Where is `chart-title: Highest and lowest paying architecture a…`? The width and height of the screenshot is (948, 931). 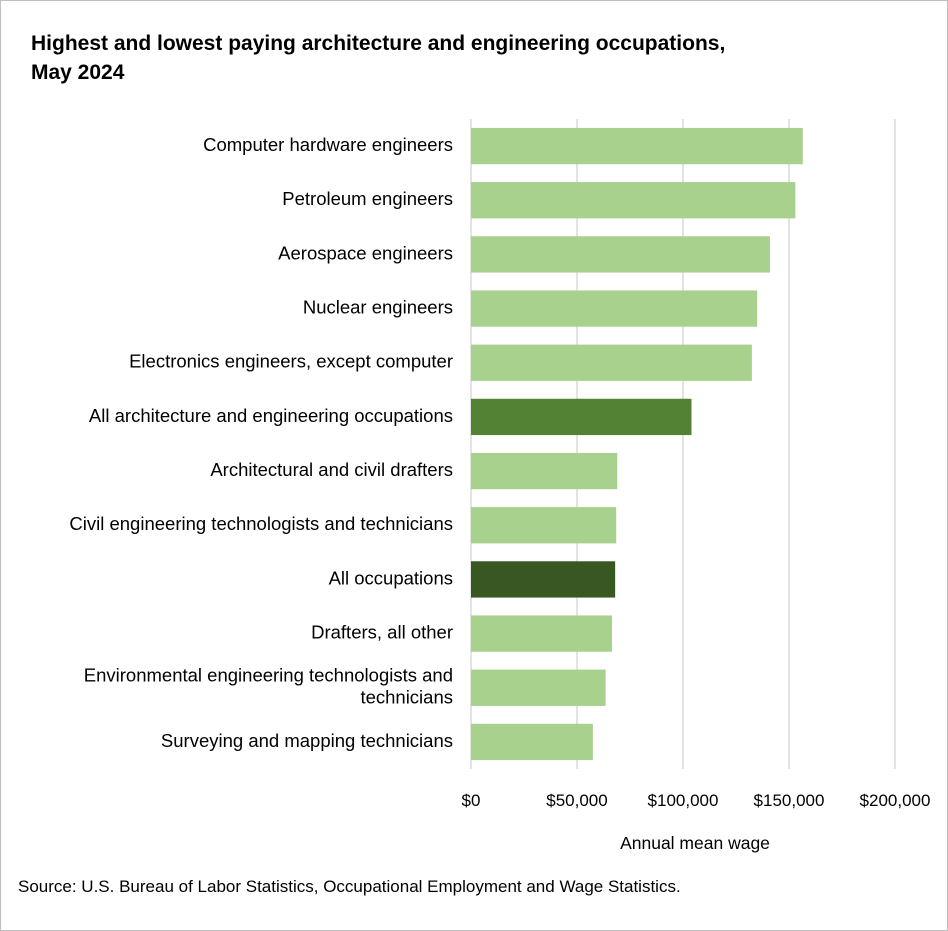
chart-title: Highest and lowest paying architecture a… is located at coordinates (471, 58).